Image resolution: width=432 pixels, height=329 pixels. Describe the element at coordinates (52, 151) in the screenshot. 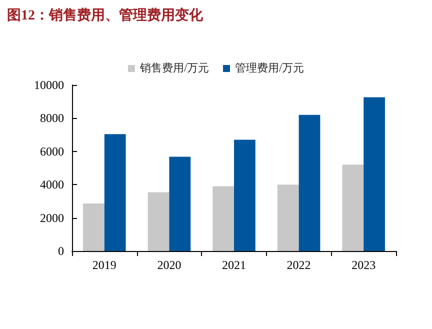

I see `y-tick-label: 6000` at that location.